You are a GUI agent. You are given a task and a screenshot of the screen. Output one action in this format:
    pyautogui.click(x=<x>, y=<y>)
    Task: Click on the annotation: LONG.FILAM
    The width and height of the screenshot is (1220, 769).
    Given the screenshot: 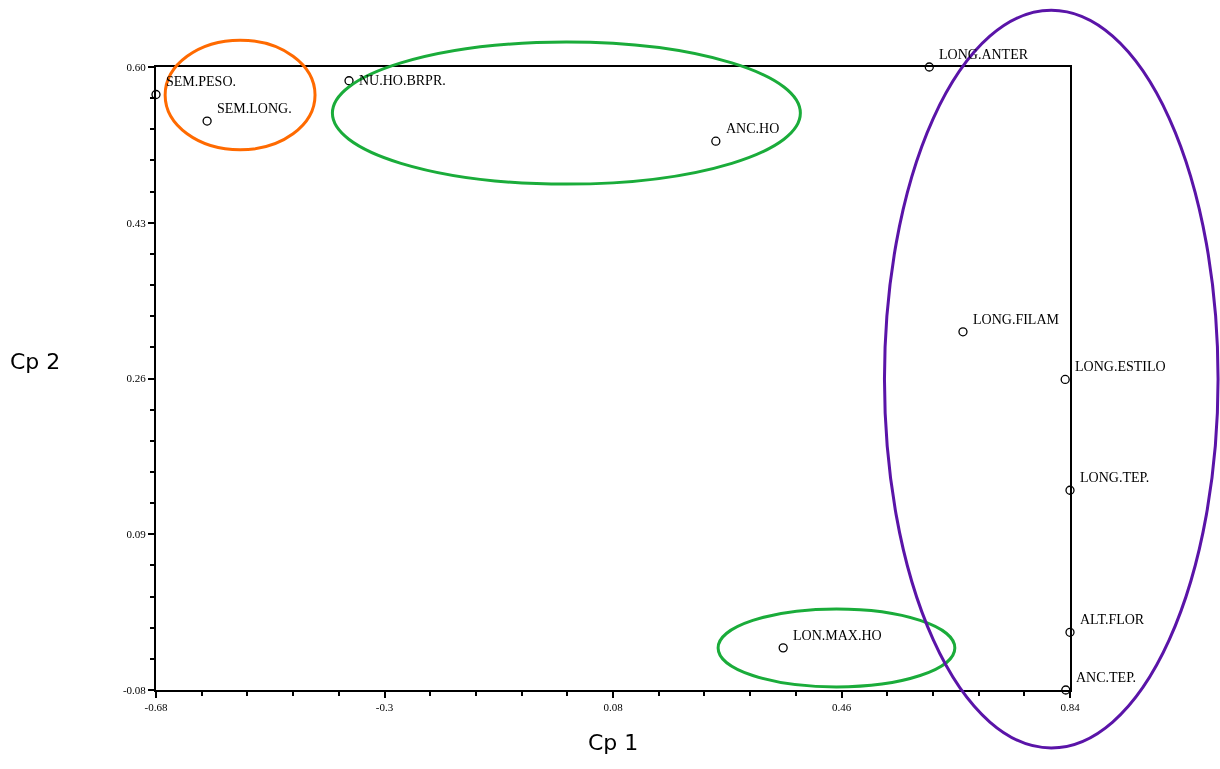 What is the action you would take?
    pyautogui.click(x=1016, y=319)
    